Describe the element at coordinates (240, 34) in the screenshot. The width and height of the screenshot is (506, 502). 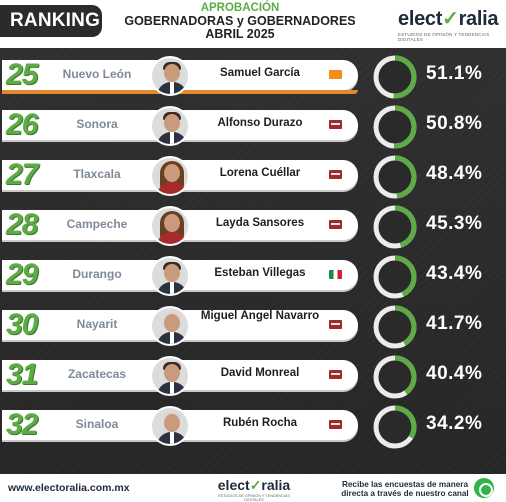
I see `title-line-3: ABRIL 2025` at that location.